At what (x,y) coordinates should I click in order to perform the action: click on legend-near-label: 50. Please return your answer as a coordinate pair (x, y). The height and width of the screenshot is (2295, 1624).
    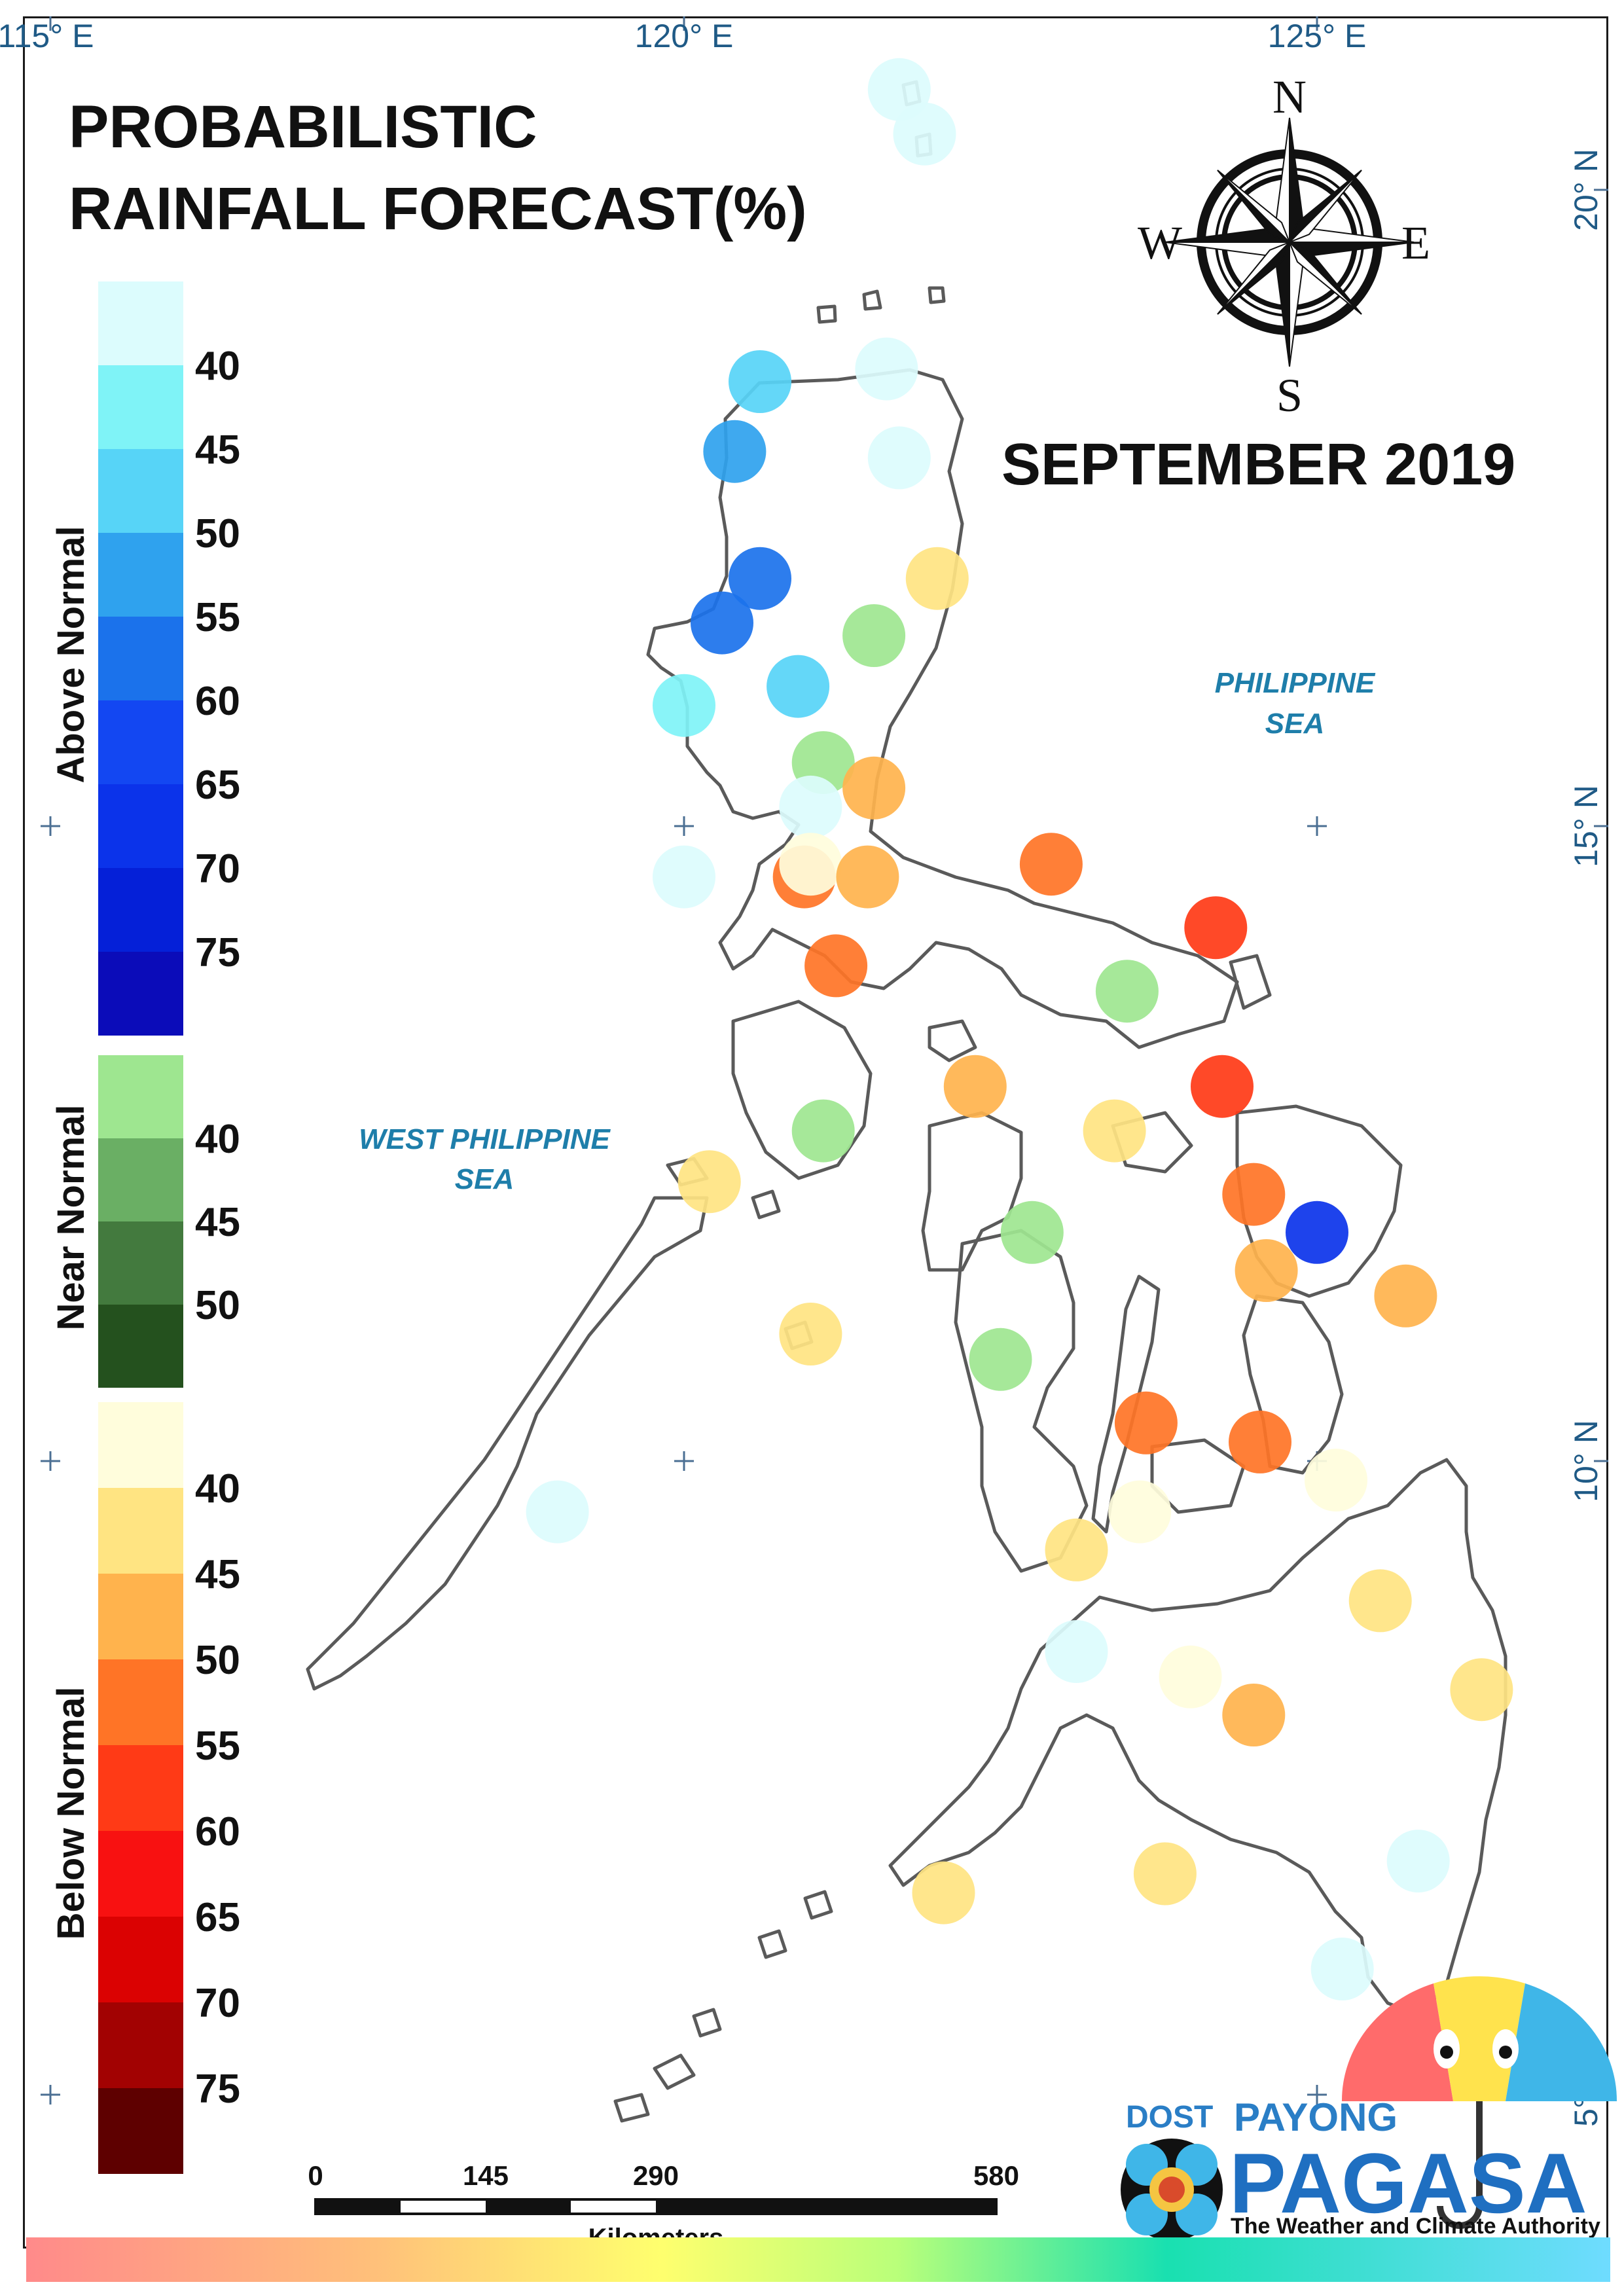
    Looking at the image, I should click on (218, 1306).